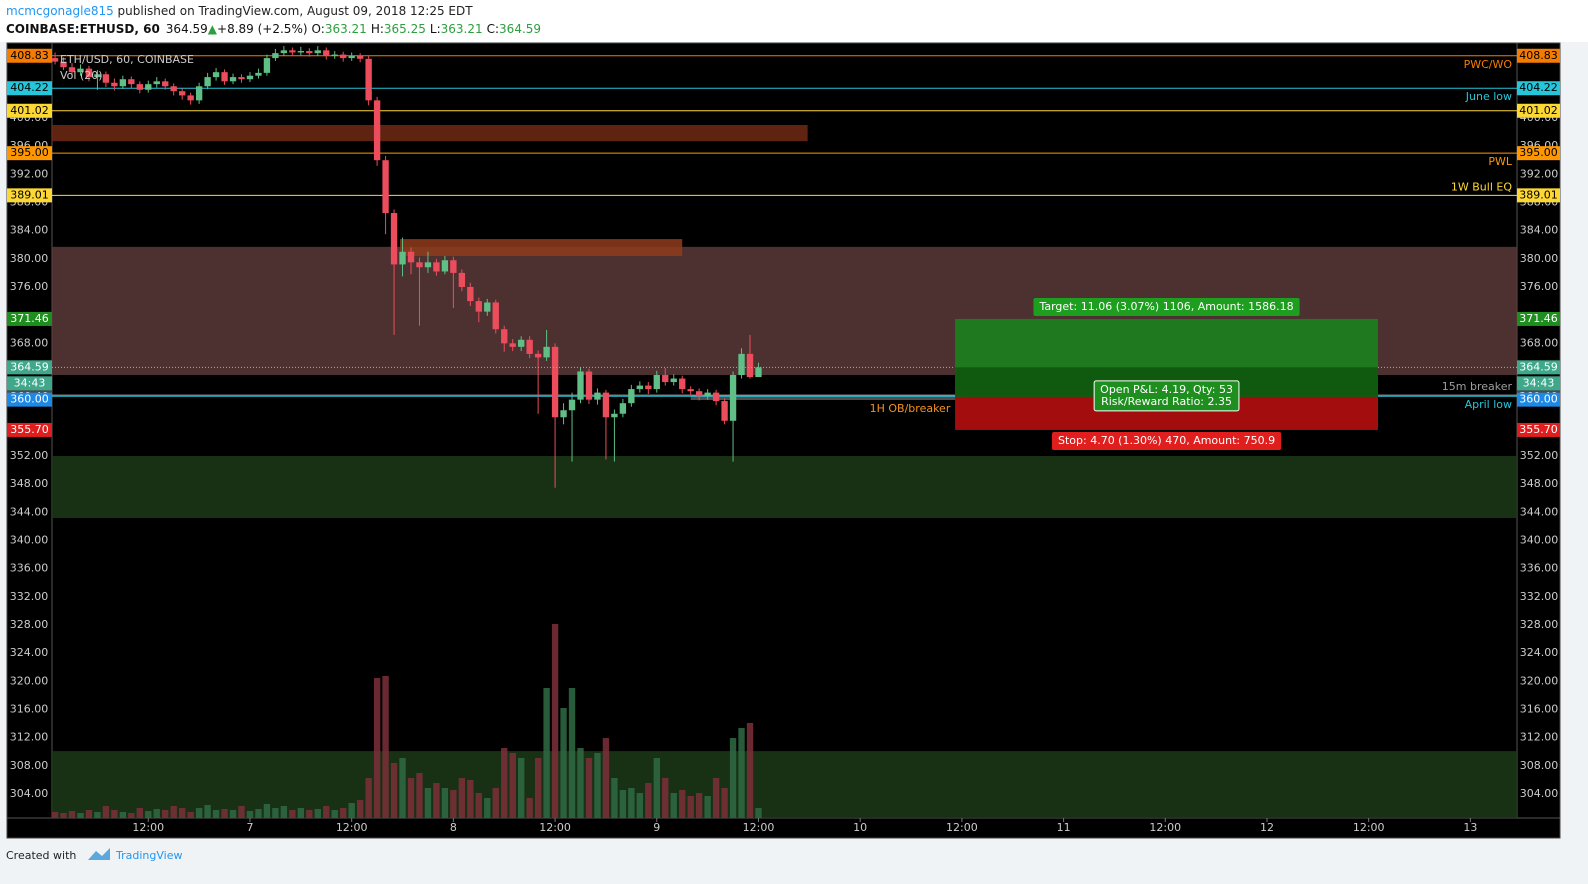 This screenshot has height=884, width=1588. What do you see at coordinates (1538, 110) in the screenshot?
I see `axis-badge-label: 401.02` at bounding box center [1538, 110].